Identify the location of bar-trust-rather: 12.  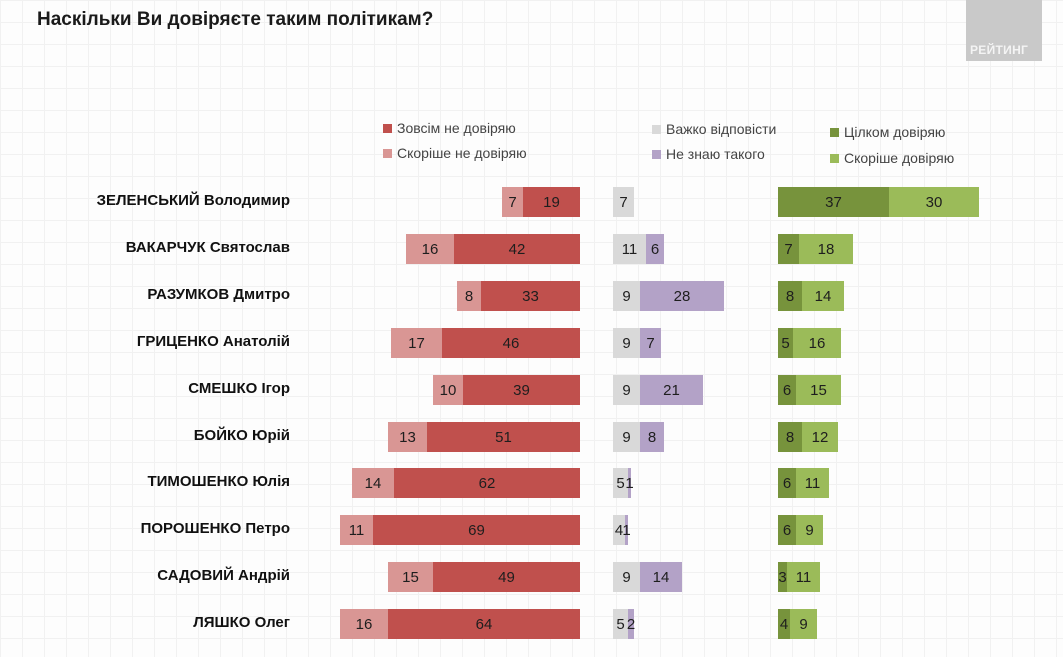
(820, 437).